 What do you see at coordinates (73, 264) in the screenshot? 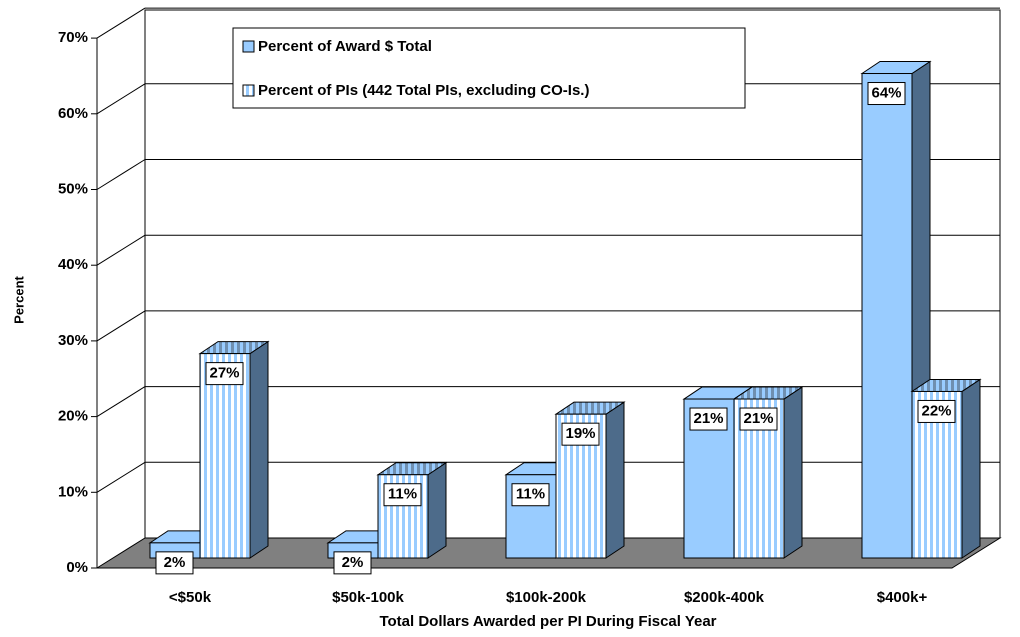
I see `y-tick-label: 40%` at bounding box center [73, 264].